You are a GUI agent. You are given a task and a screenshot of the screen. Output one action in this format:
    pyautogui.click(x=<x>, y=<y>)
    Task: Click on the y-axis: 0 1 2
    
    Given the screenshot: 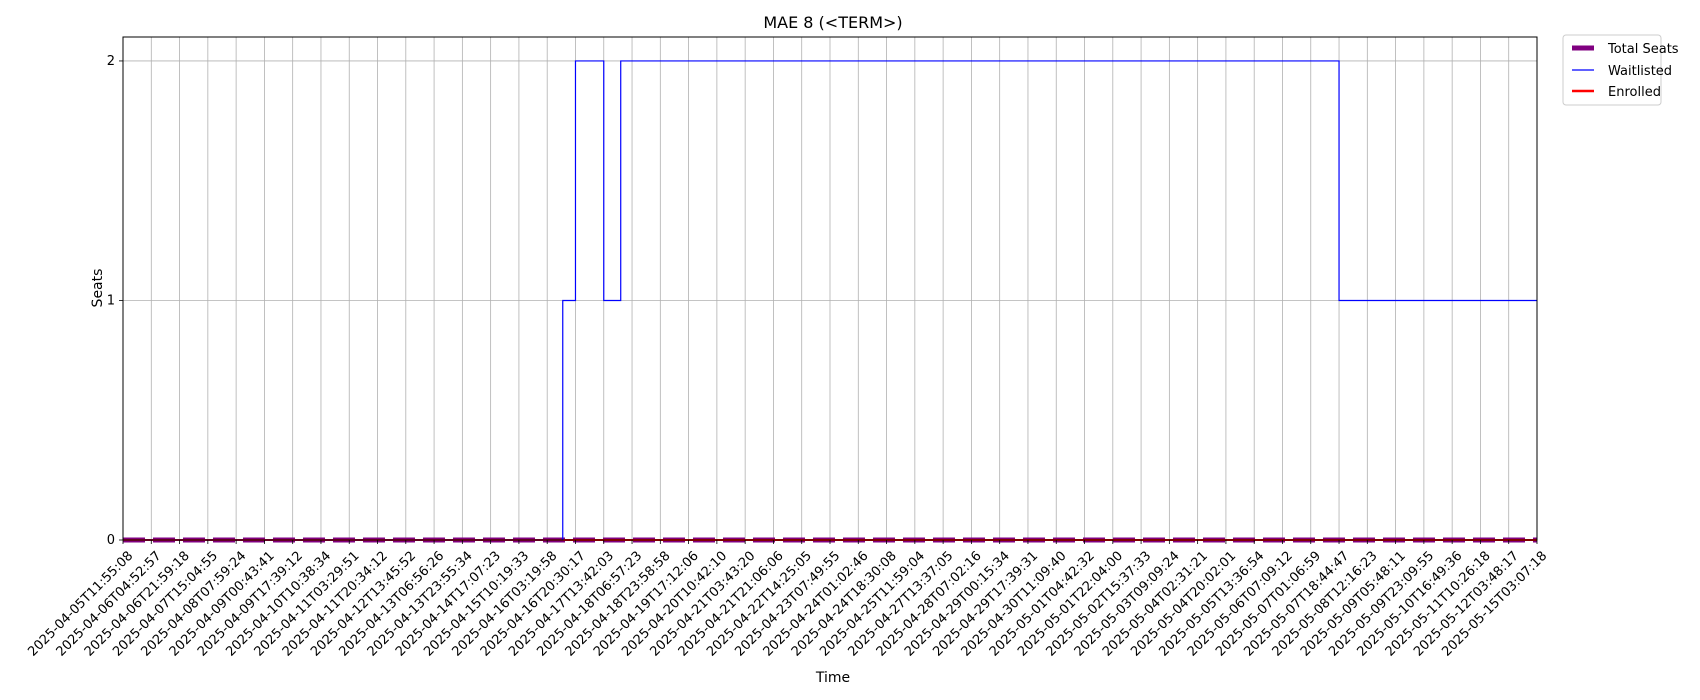 What is the action you would take?
    pyautogui.click(x=115, y=301)
    